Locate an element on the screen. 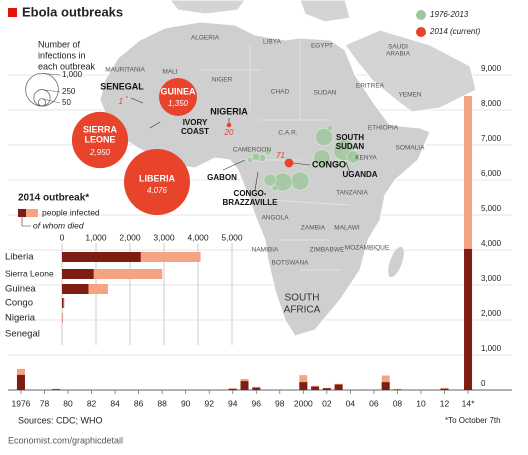  category-label: Liberia is located at coordinates (19, 257).